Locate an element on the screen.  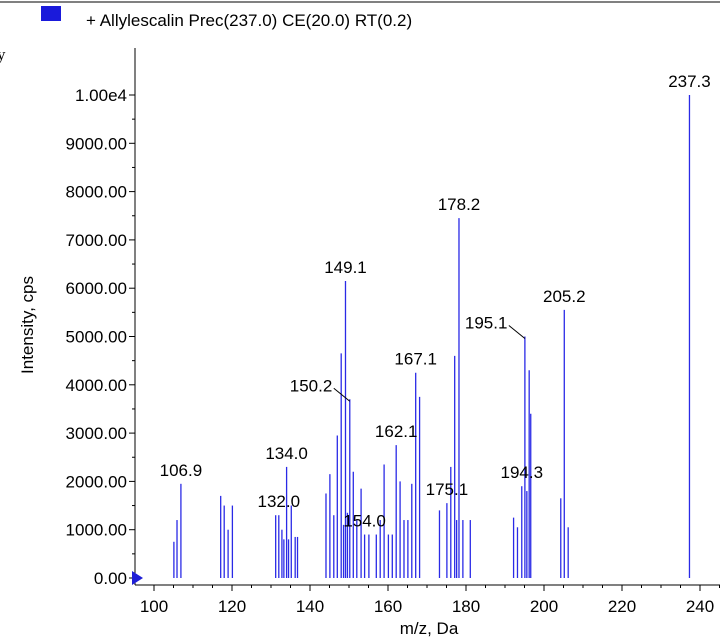
y-tick-label: 4000.00 is located at coordinates (96, 385).